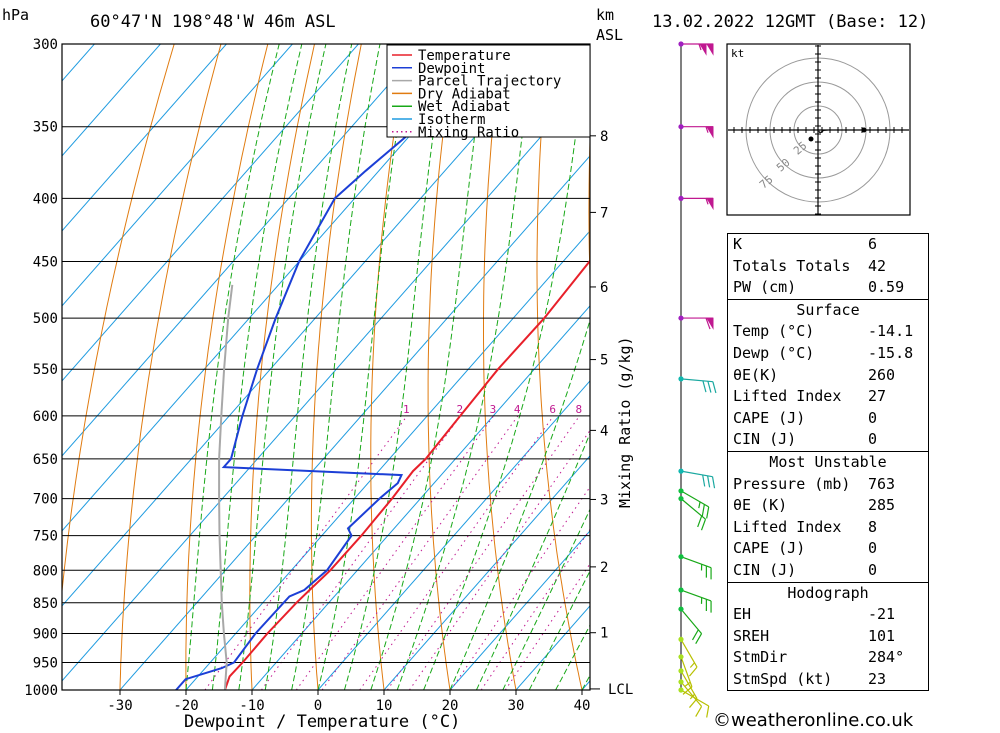  Describe the element at coordinates (464, 94) in the screenshot. I see `legend-label: Dry Adiabat` at that location.